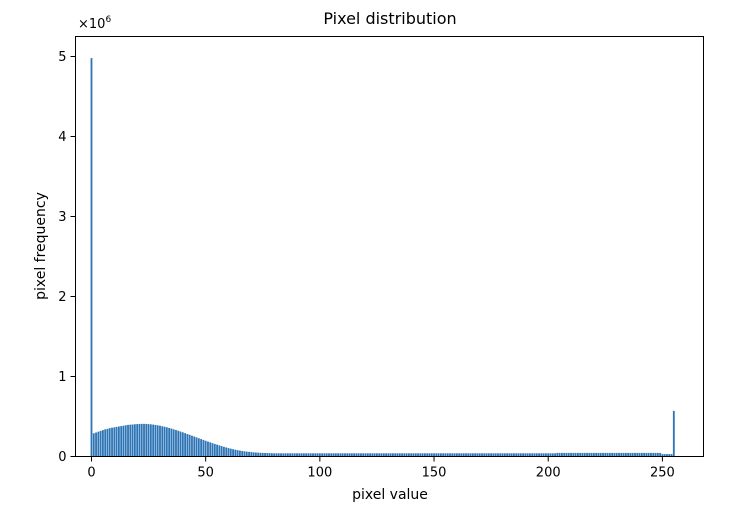 This screenshot has width=729, height=511. Describe the element at coordinates (62, 457) in the screenshot. I see `y-tick-label: 0` at that location.